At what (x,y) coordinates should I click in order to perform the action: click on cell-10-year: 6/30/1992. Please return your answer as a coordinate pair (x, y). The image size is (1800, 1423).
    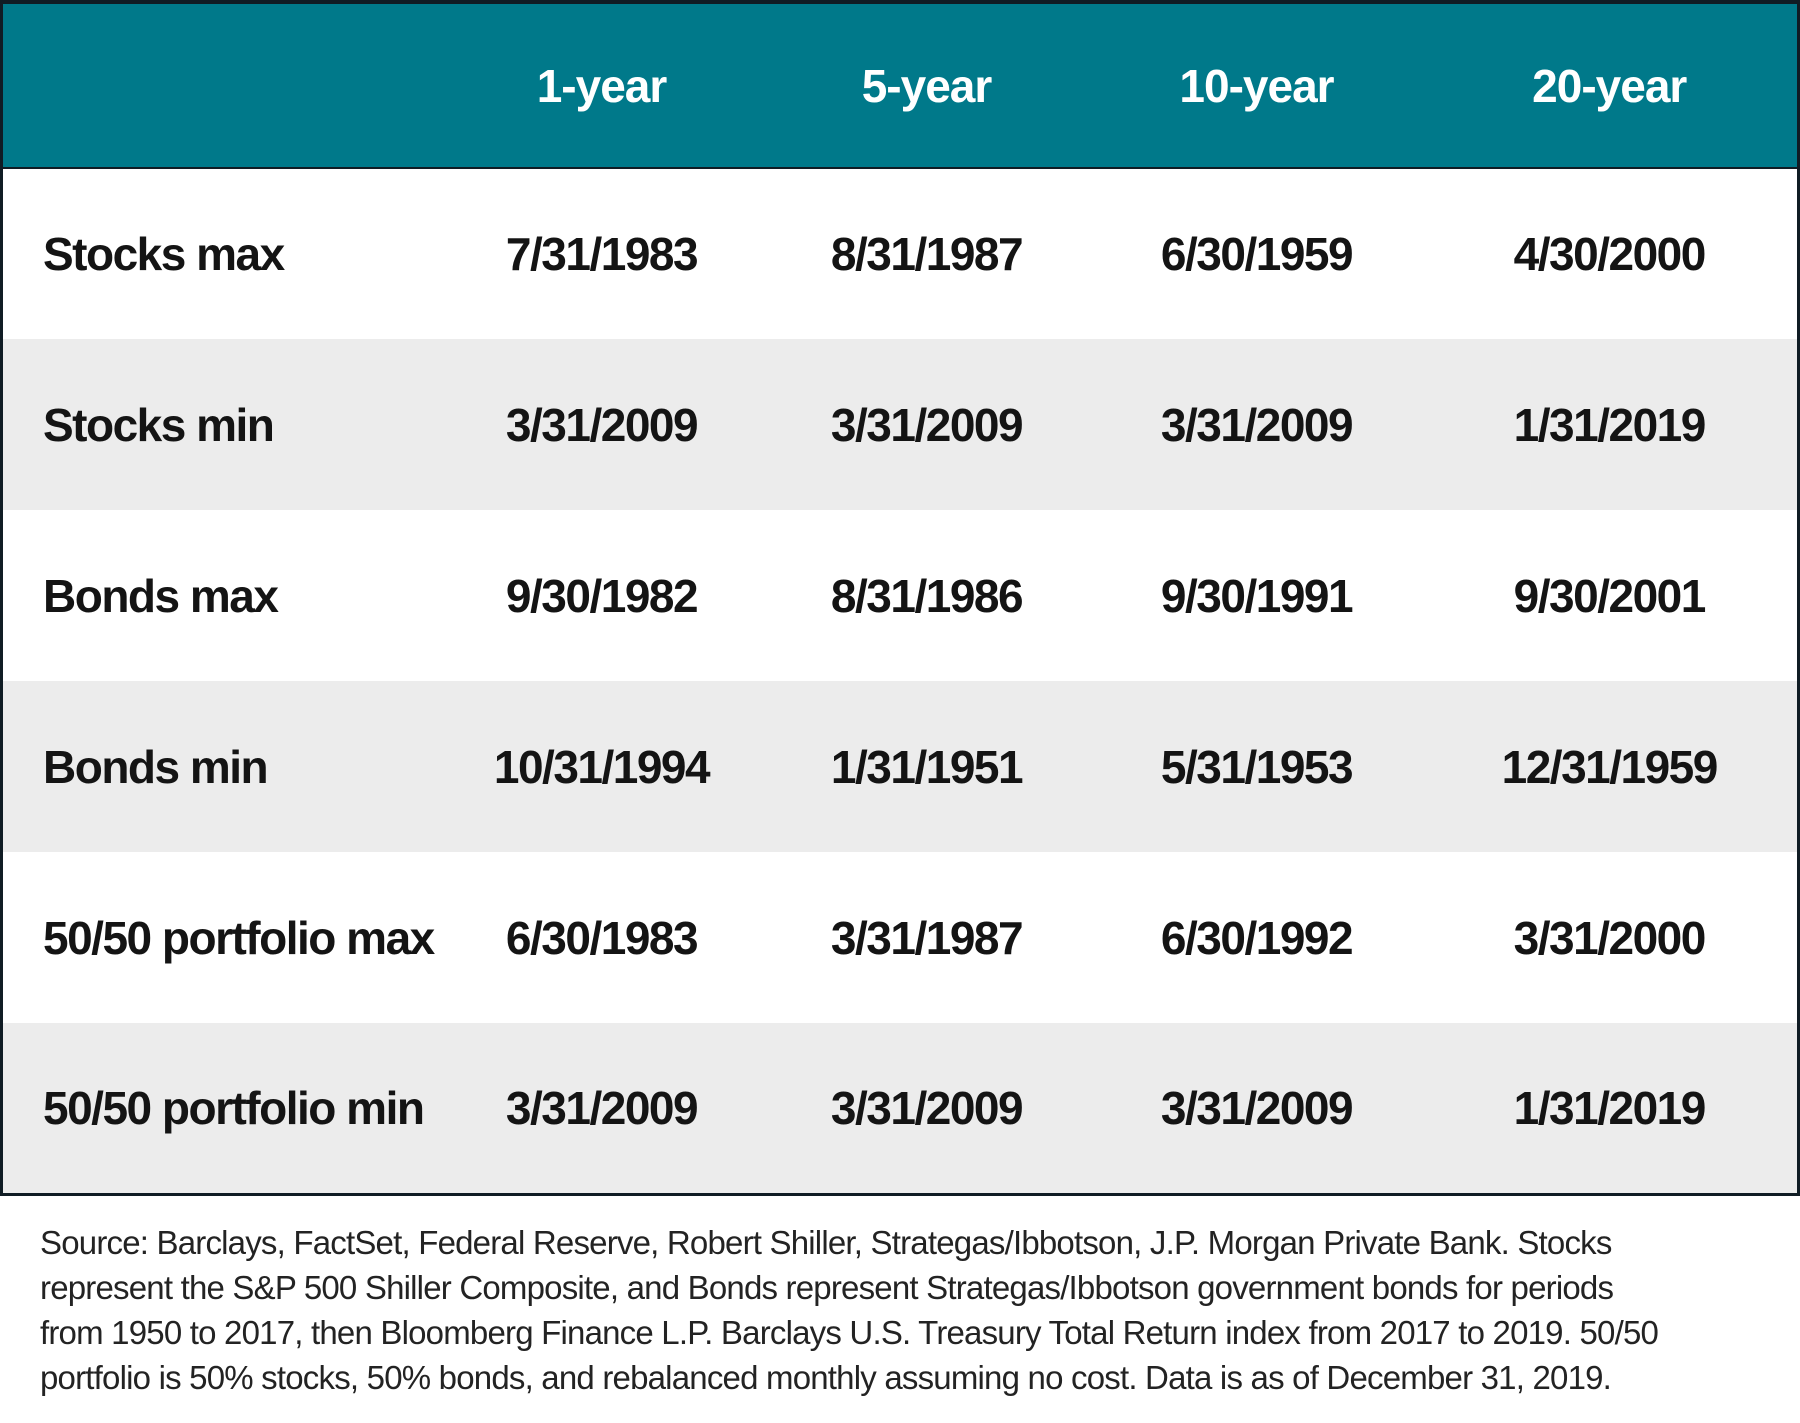
    Looking at the image, I should click on (1257, 937).